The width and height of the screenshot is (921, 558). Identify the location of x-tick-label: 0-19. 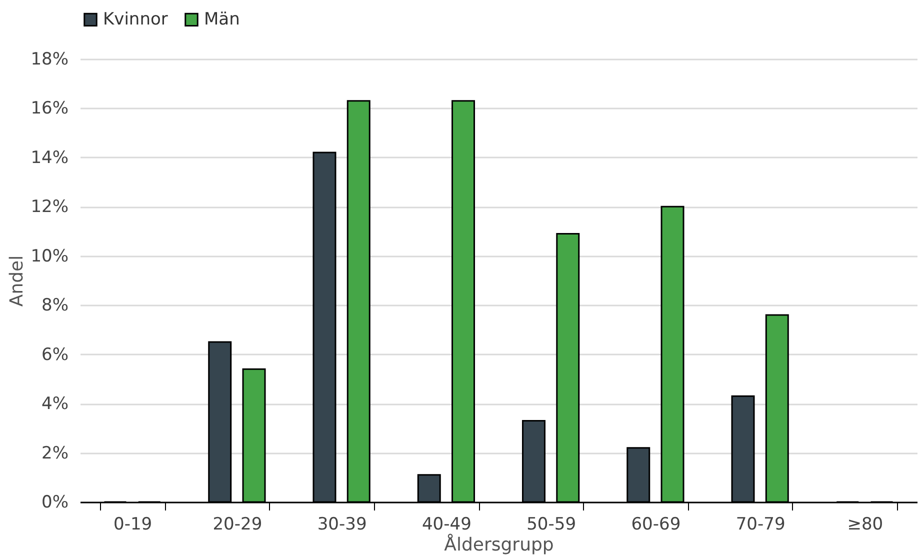
(133, 524).